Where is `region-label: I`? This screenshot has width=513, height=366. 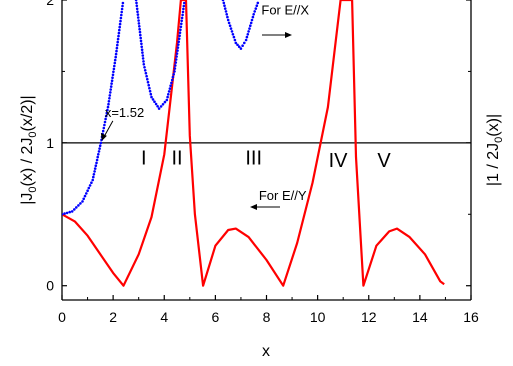 region-label: I is located at coordinates (144, 158).